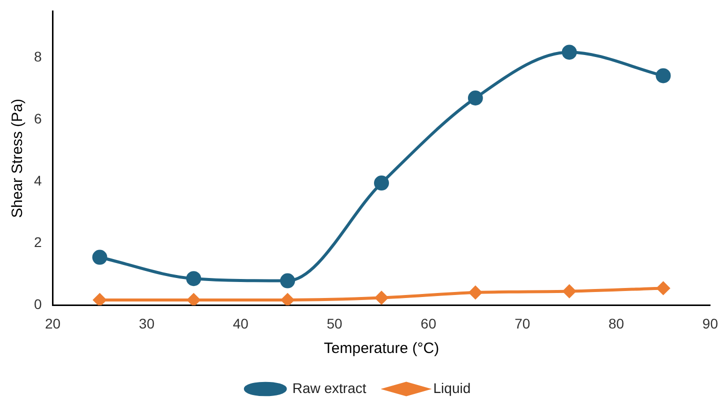 This screenshot has height=411, width=721. What do you see at coordinates (240, 323) in the screenshot?
I see `x-tick-label: 40` at bounding box center [240, 323].